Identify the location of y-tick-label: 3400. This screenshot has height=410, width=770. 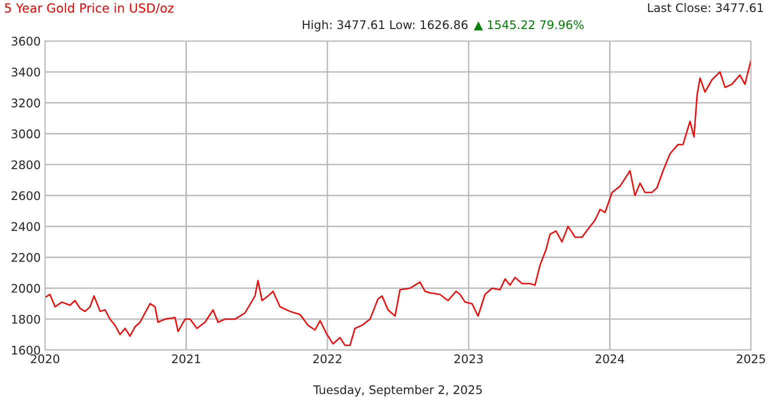
(26, 72).